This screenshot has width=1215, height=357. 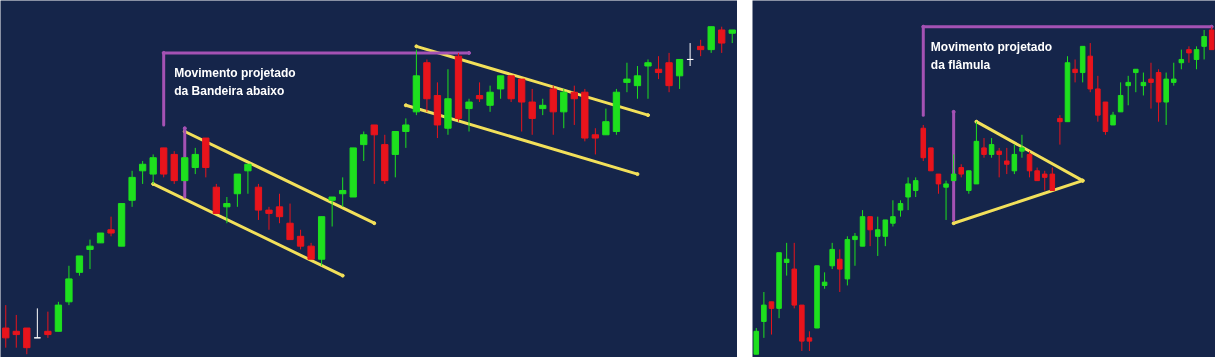 I want to click on annotation: Movimento projetado da Bandeira abaixo, so click(x=235, y=82).